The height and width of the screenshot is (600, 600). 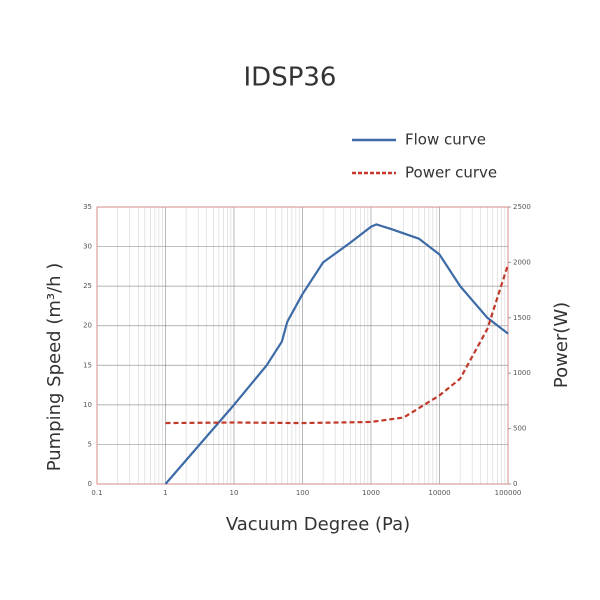 I want to click on x-tick-label: 100, so click(x=302, y=493).